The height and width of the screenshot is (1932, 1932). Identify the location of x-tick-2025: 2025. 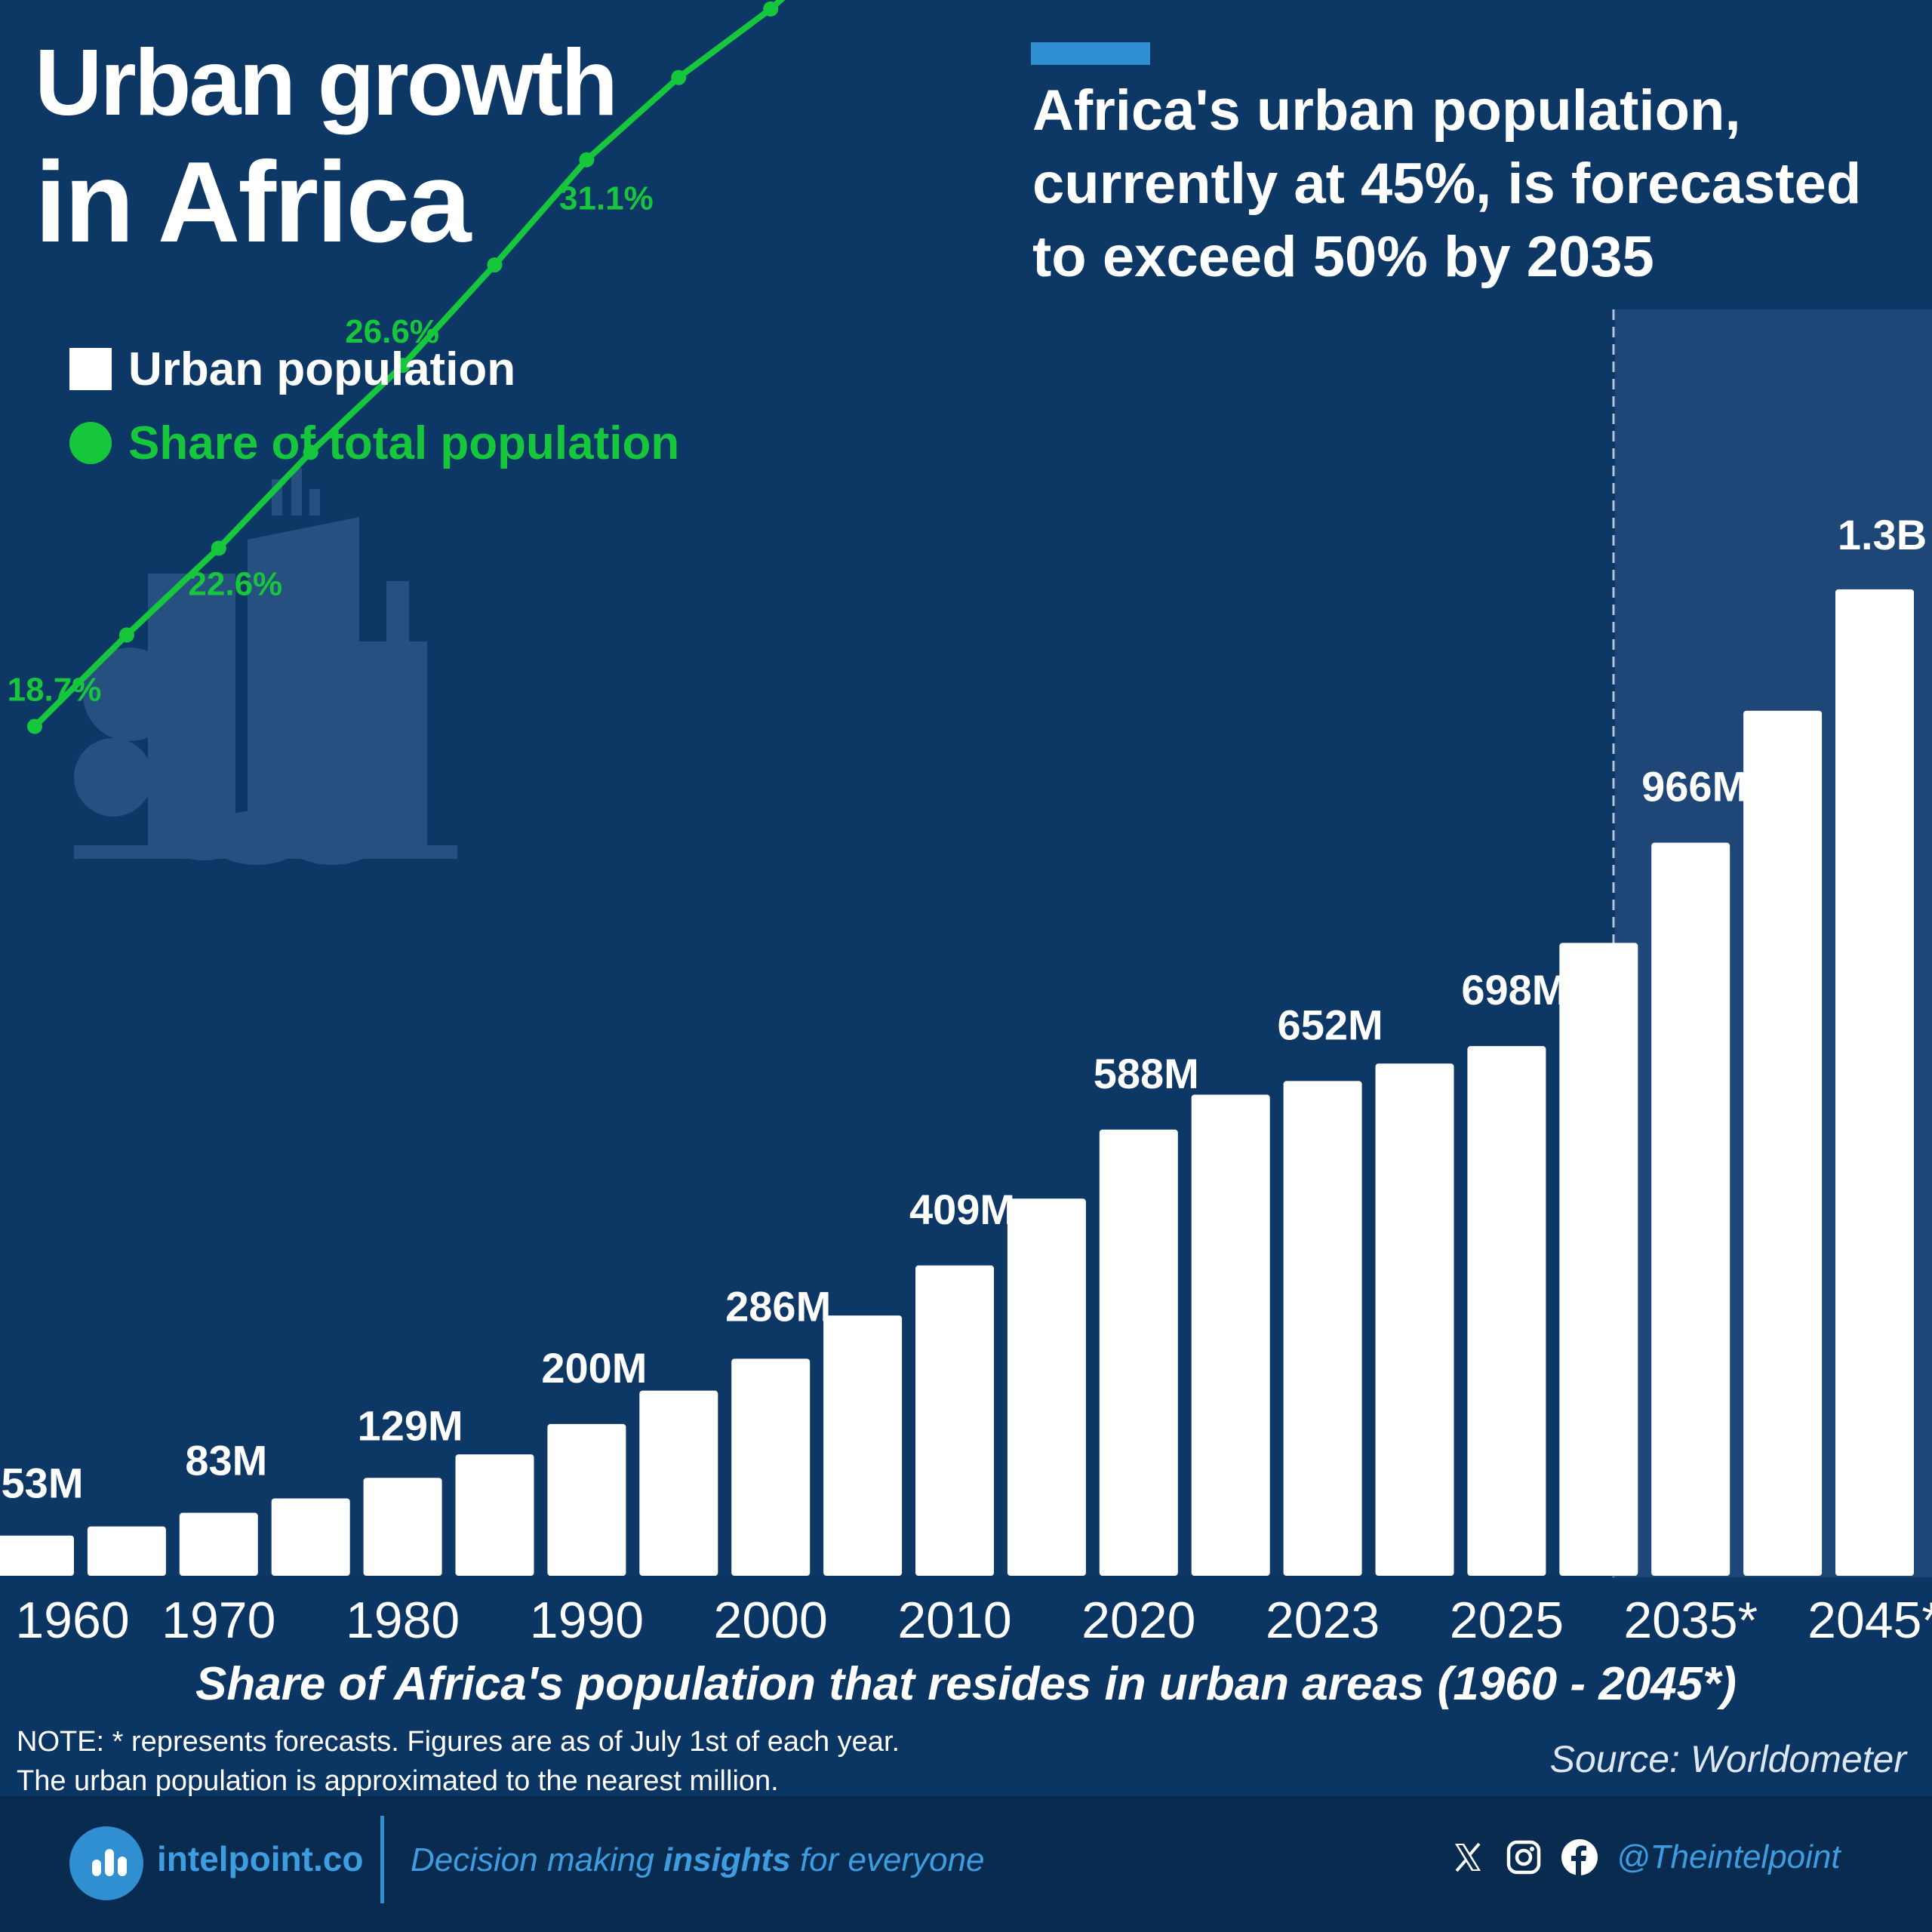
(1507, 1620).